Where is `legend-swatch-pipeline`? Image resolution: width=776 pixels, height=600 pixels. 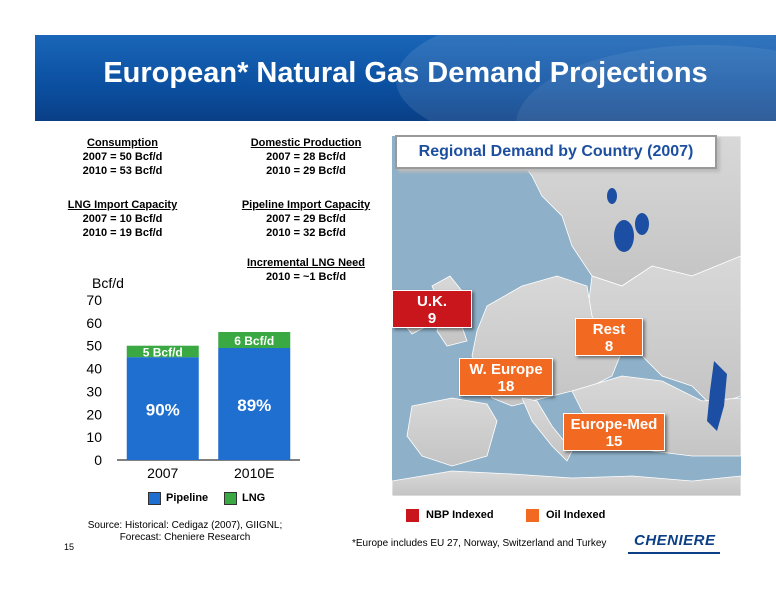 legend-swatch-pipeline is located at coordinates (154, 498).